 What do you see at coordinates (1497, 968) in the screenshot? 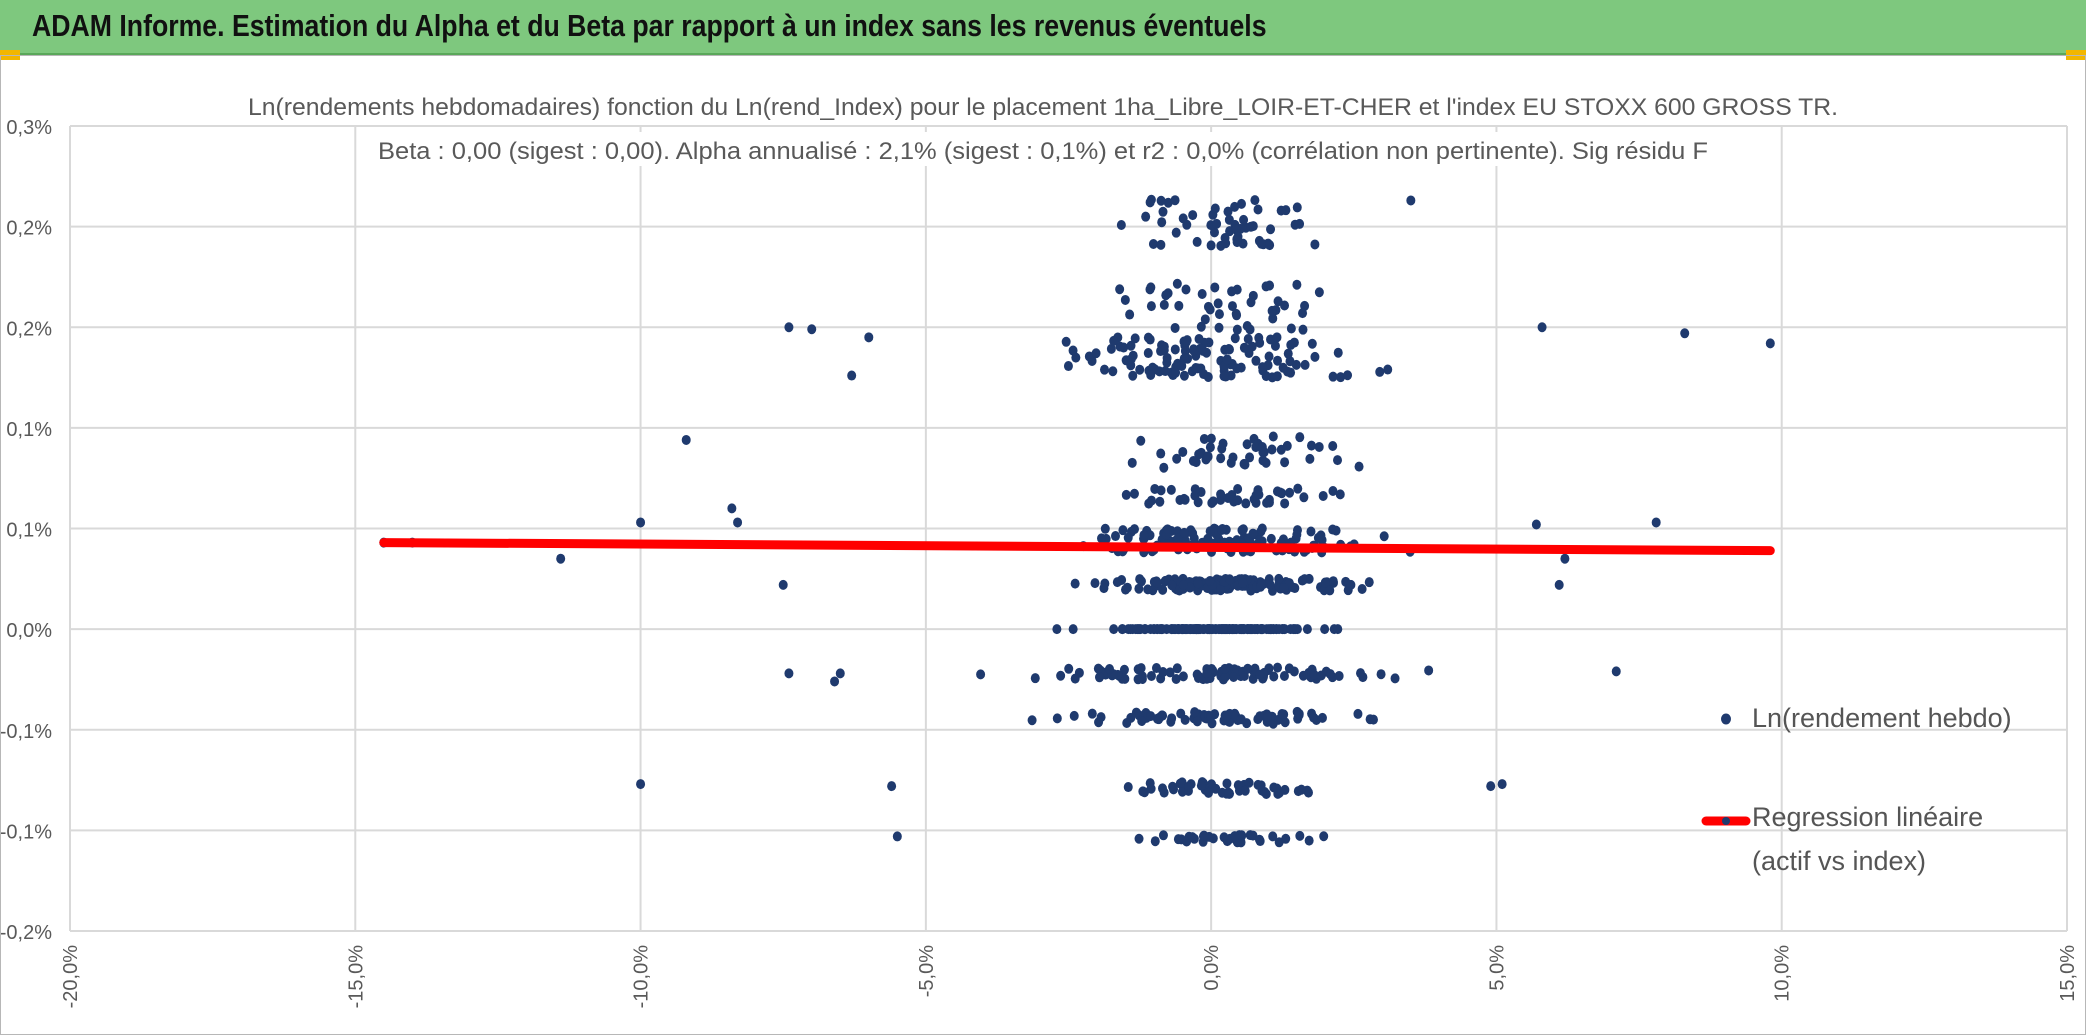
I see `x-tick-label: 5,0%` at bounding box center [1497, 968].